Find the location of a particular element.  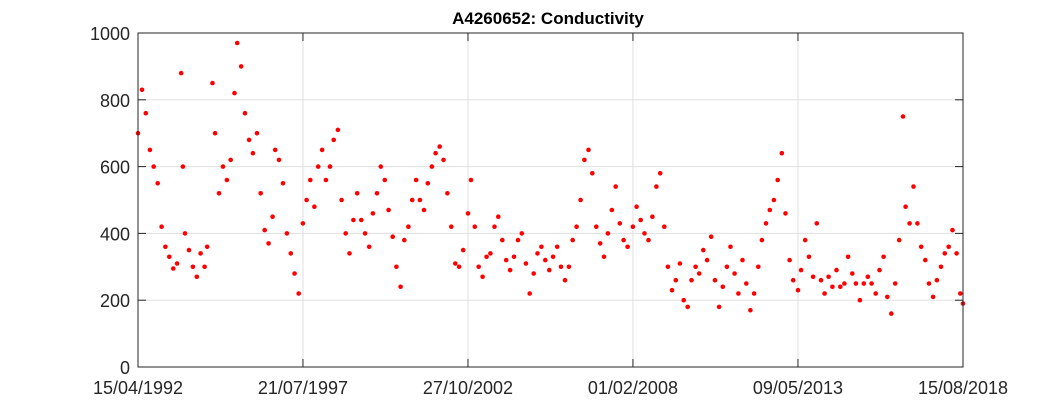

chart-title: A4260652: Conductivity is located at coordinates (548, 18).